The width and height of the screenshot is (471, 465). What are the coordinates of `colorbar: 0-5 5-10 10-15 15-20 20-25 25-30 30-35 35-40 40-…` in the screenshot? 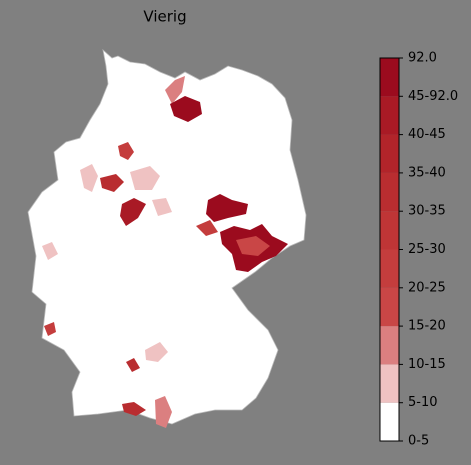 It's located at (418, 250).